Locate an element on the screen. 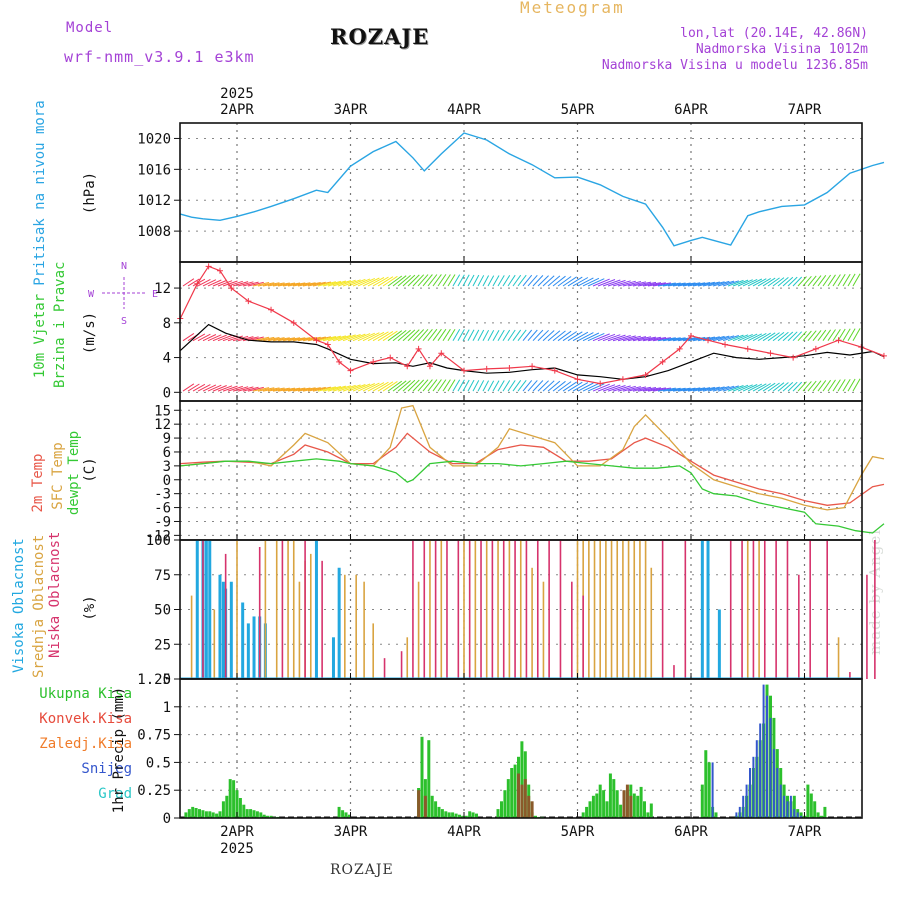  precip-frame is located at coordinates (521, 748).